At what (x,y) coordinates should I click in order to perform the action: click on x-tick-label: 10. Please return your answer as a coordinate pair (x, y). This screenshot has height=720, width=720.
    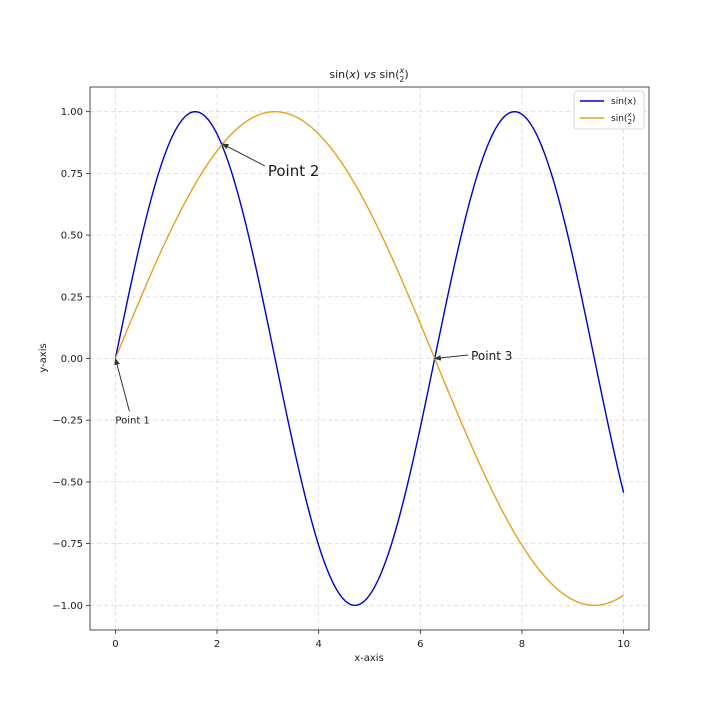
    Looking at the image, I should click on (623, 644).